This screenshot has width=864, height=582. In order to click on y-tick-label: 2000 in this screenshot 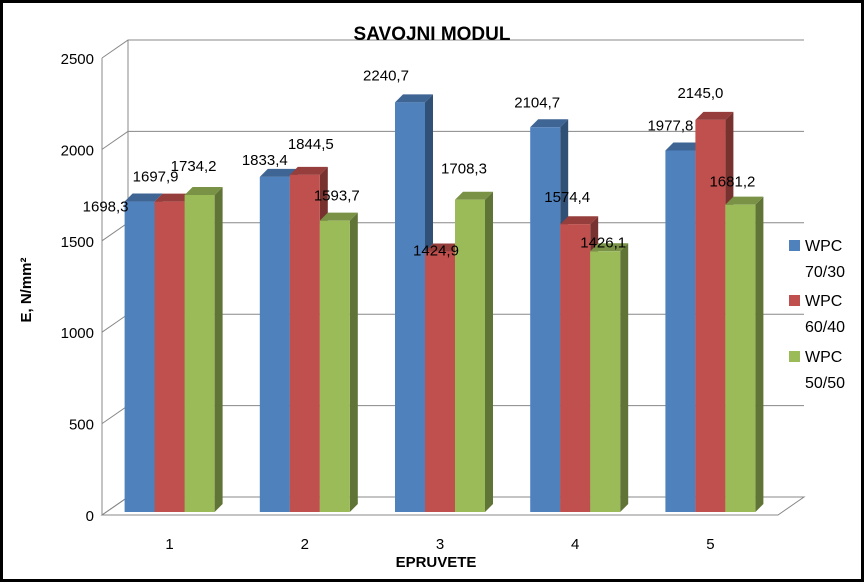, I will do `click(77, 150)`.